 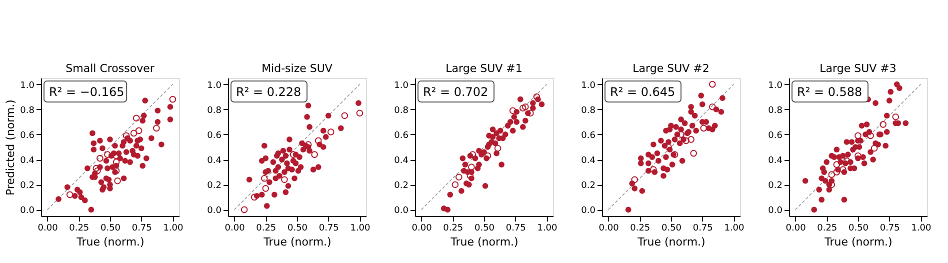 I want to click on annotation: R² = 0.645, so click(x=643, y=92).